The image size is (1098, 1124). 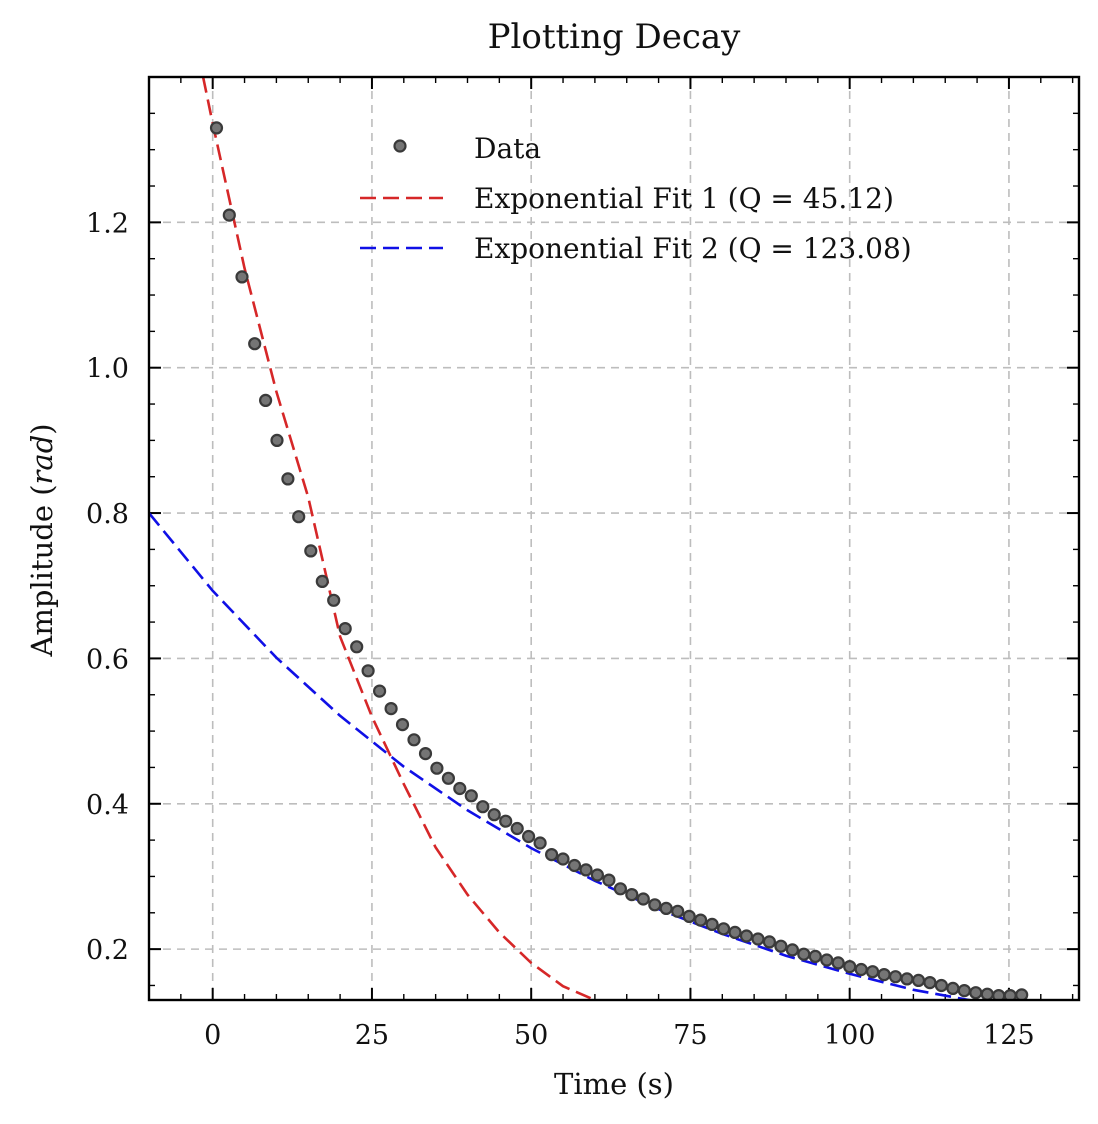 I want to click on x-tick-label: 125, so click(x=1009, y=1035).